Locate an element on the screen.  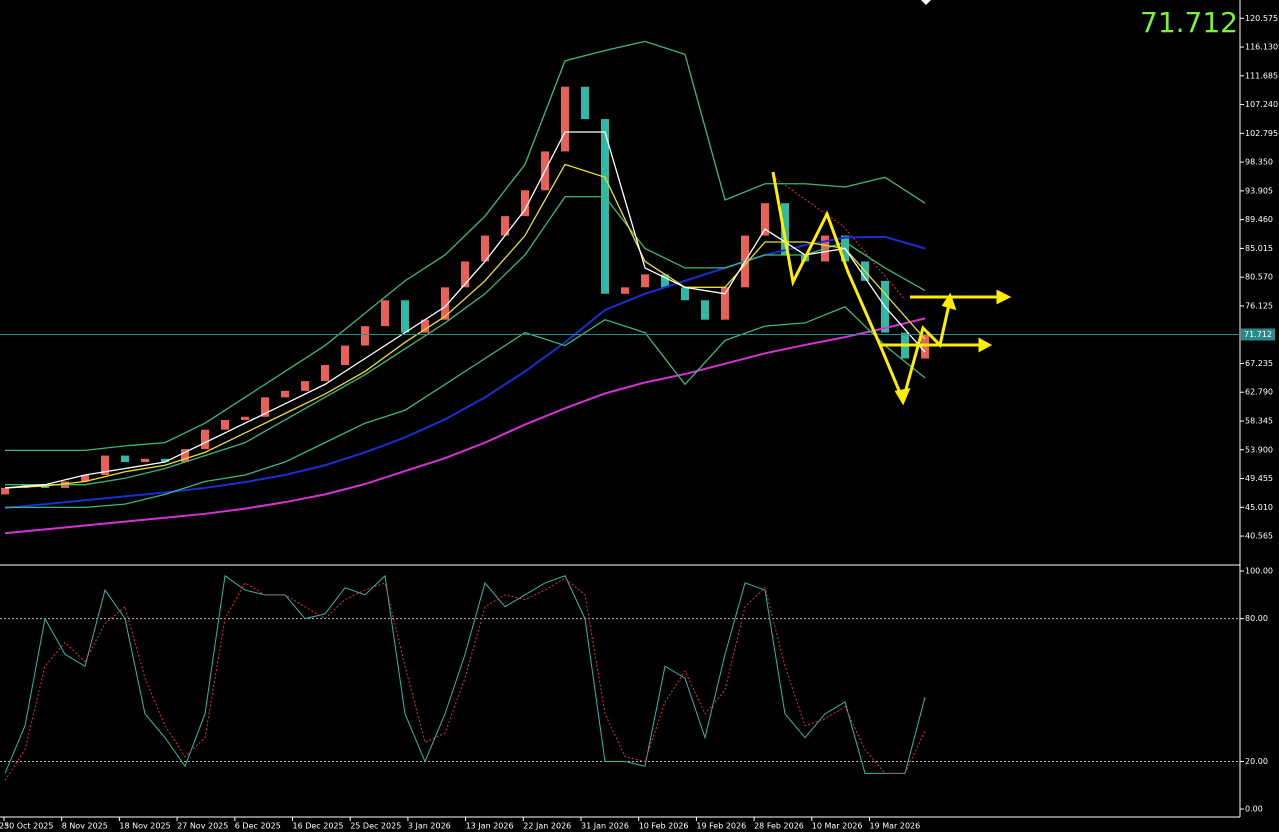
price-box is located at coordinates (1258, 334).